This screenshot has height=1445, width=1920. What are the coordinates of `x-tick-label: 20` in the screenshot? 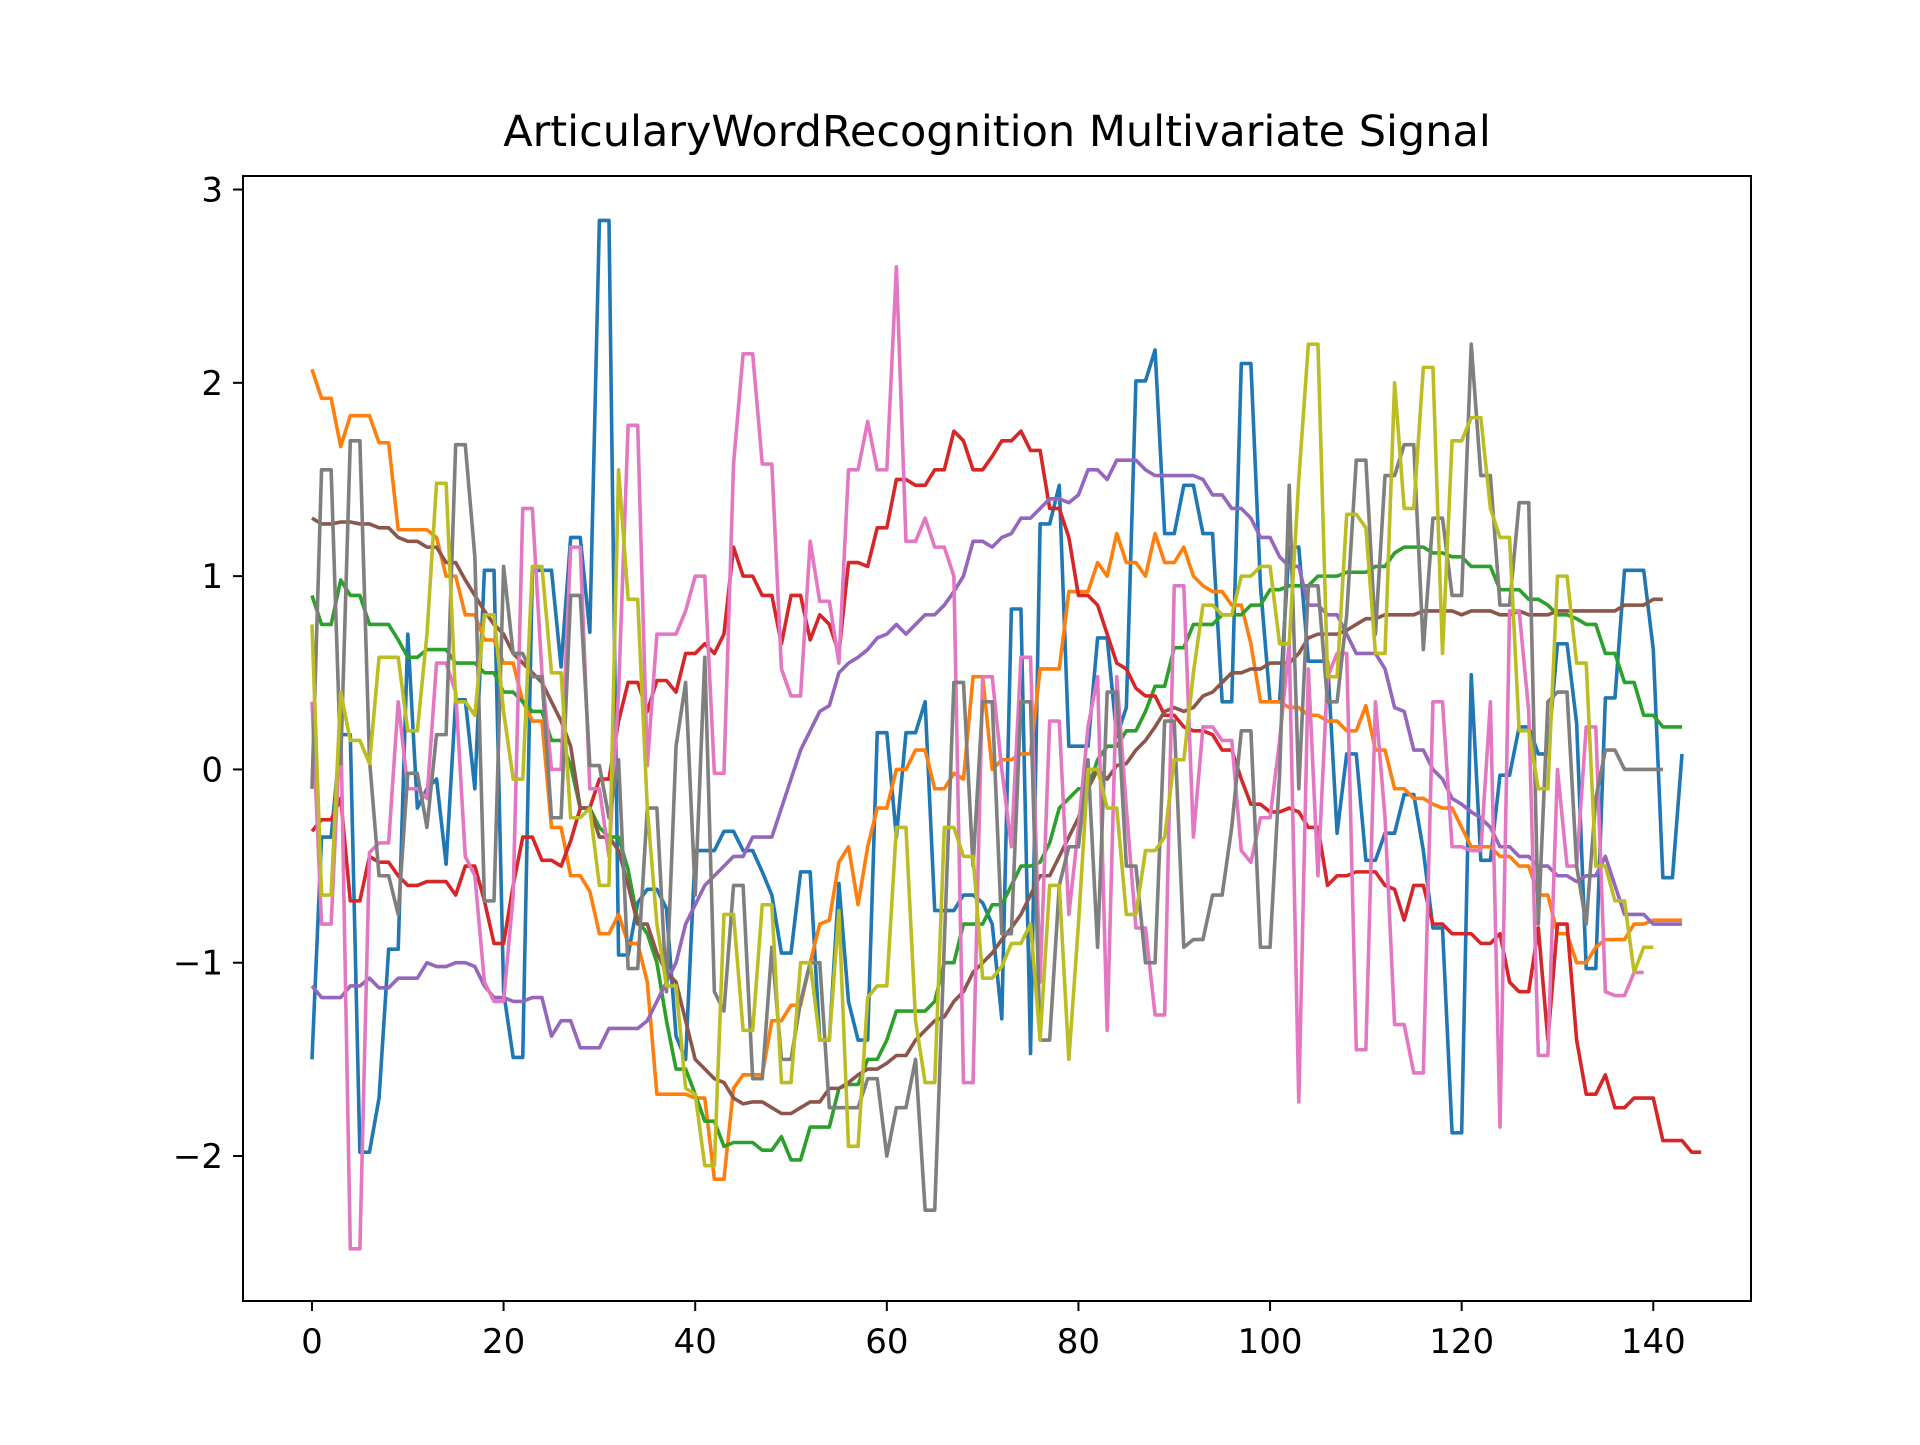 It's located at (503, 1342).